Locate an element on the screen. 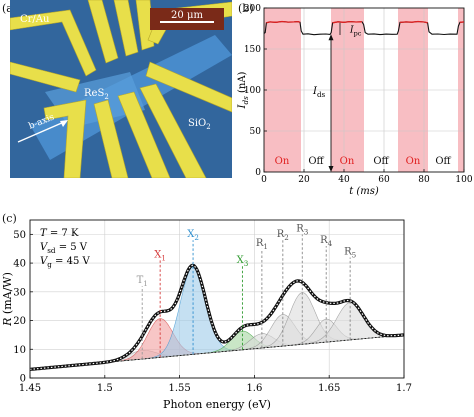  y-tick-label-4: 200 is located at coordinates (252, 9).